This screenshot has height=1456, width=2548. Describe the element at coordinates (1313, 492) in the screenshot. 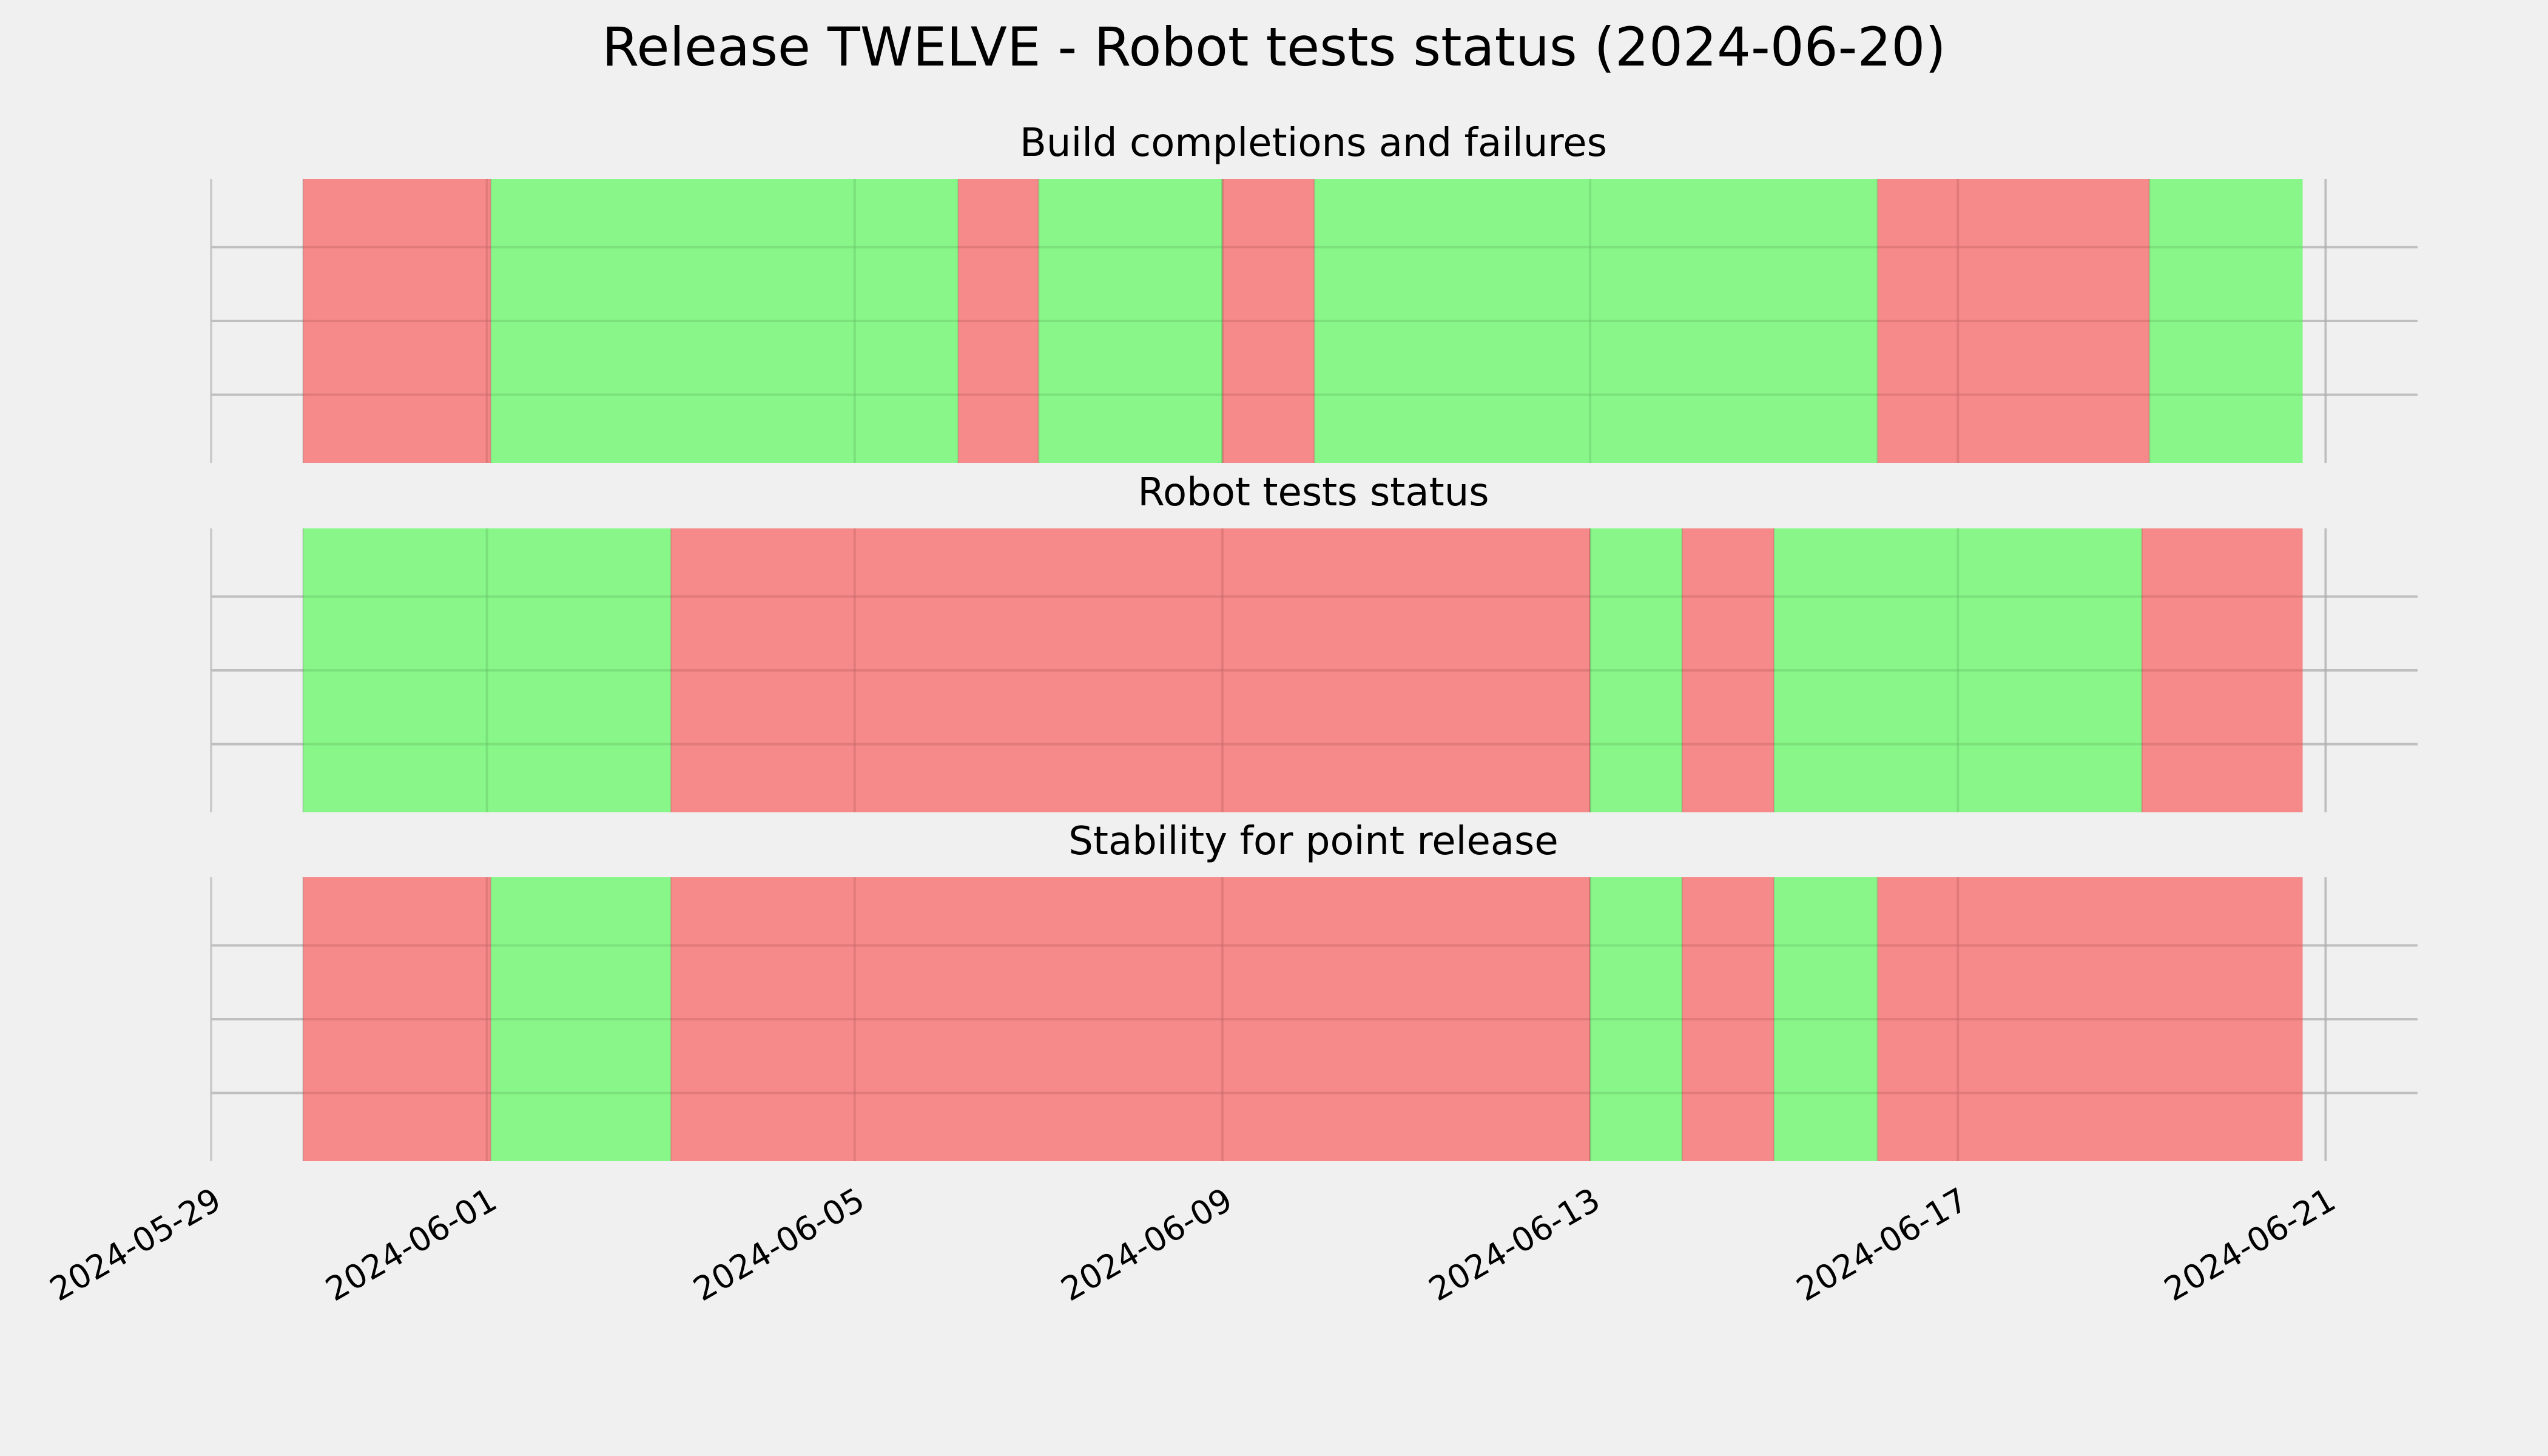

I see `panel-title: Robot tests status` at that location.